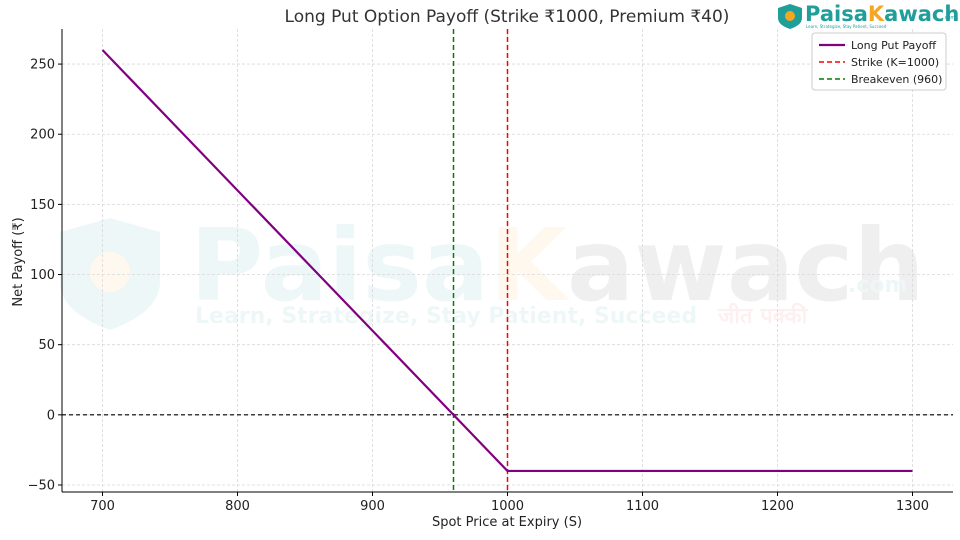 The width and height of the screenshot is (960, 540). I want to click on logo-brand: PaisaKawach, so click(882, 14).